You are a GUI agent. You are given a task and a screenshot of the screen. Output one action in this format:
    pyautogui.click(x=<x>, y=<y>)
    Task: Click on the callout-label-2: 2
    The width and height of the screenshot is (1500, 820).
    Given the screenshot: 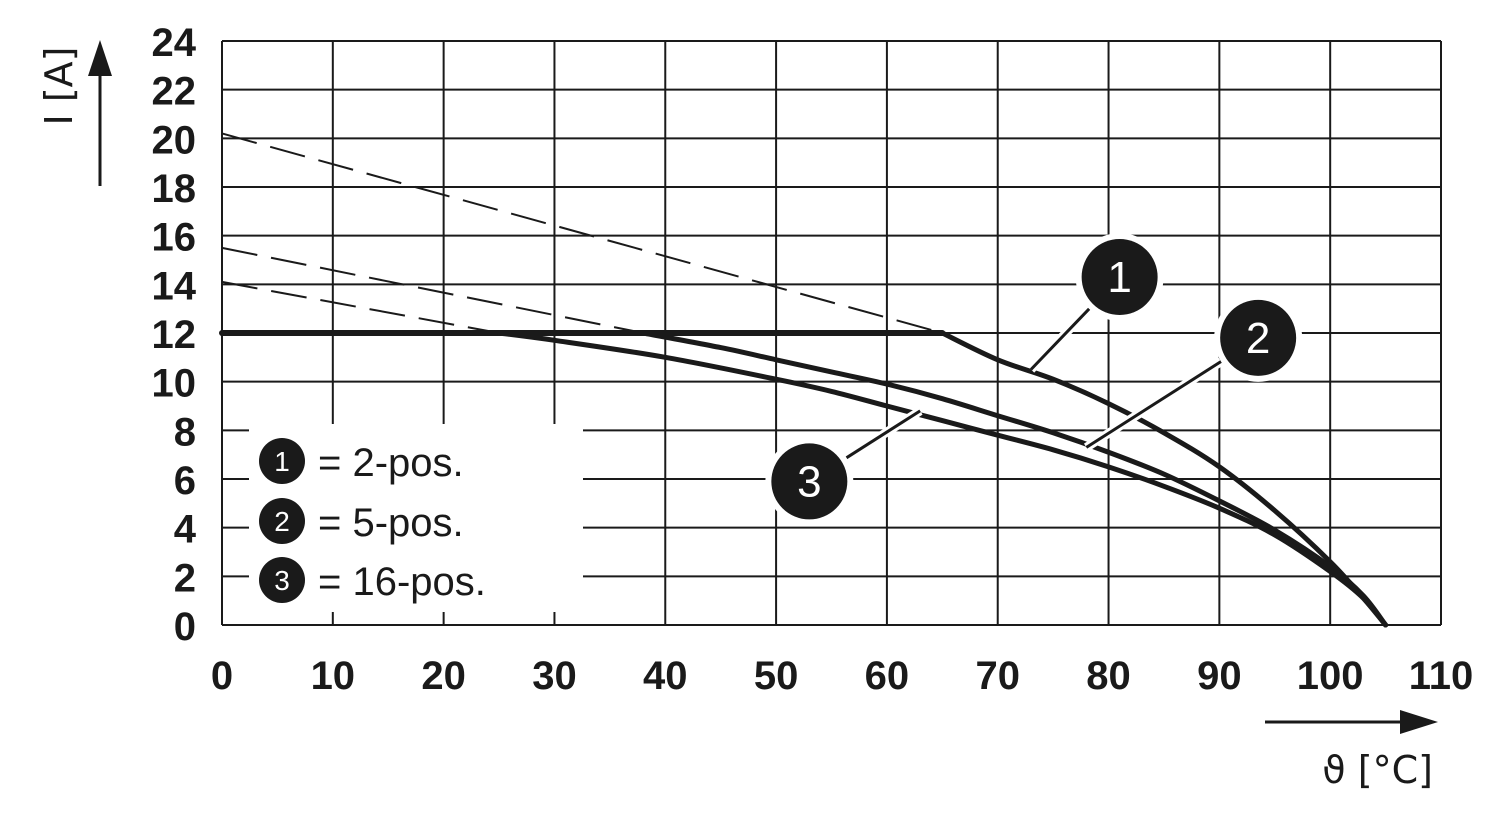 What is the action you would take?
    pyautogui.click(x=1258, y=338)
    